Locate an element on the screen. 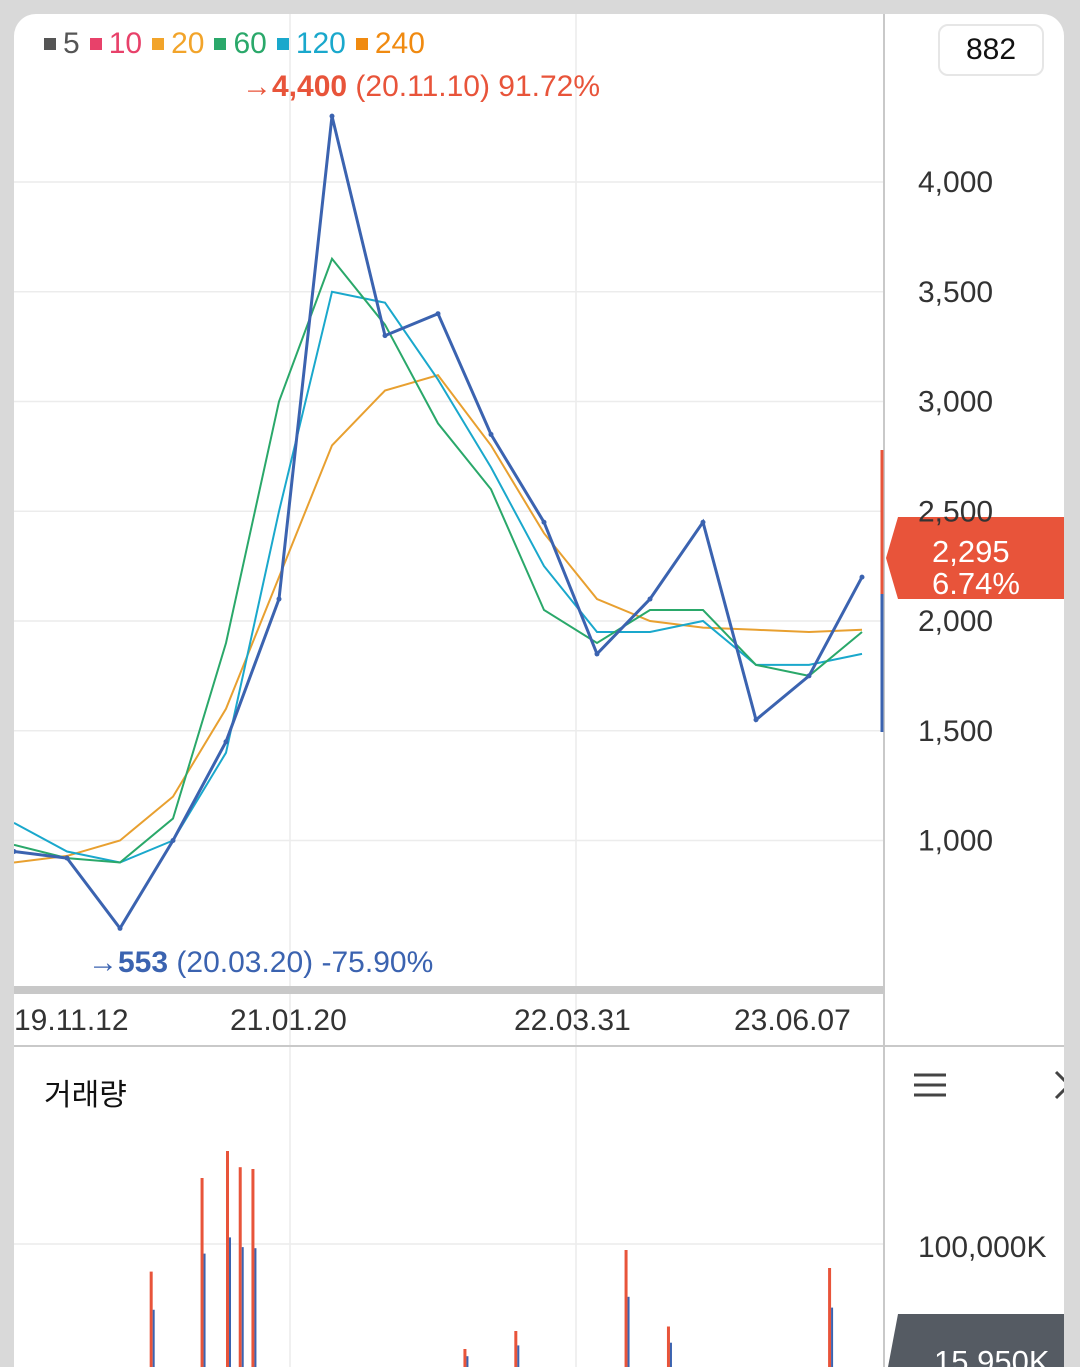 This screenshot has height=1367, width=1080. low-marker: →553 (20.03.20) -75.90% is located at coordinates (260, 962).